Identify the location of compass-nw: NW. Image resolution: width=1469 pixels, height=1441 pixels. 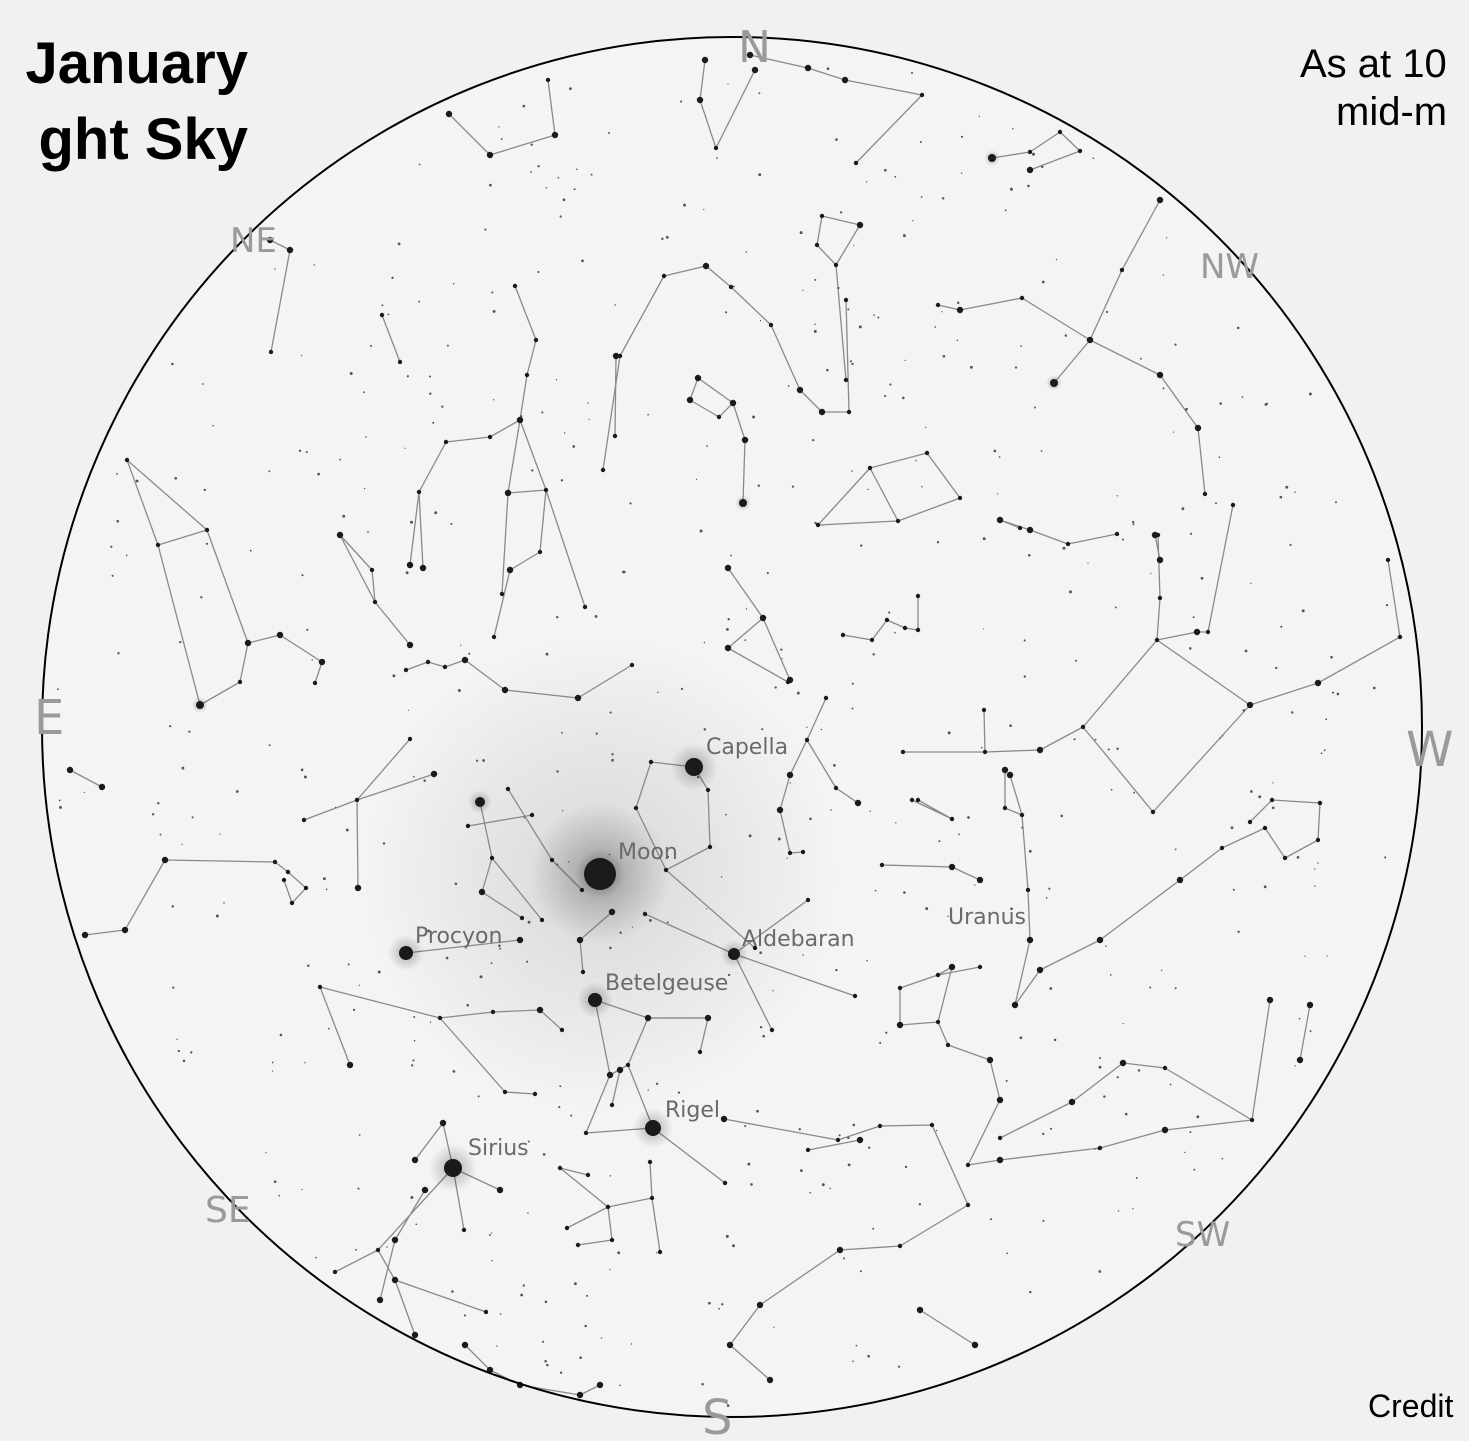
(1229, 267).